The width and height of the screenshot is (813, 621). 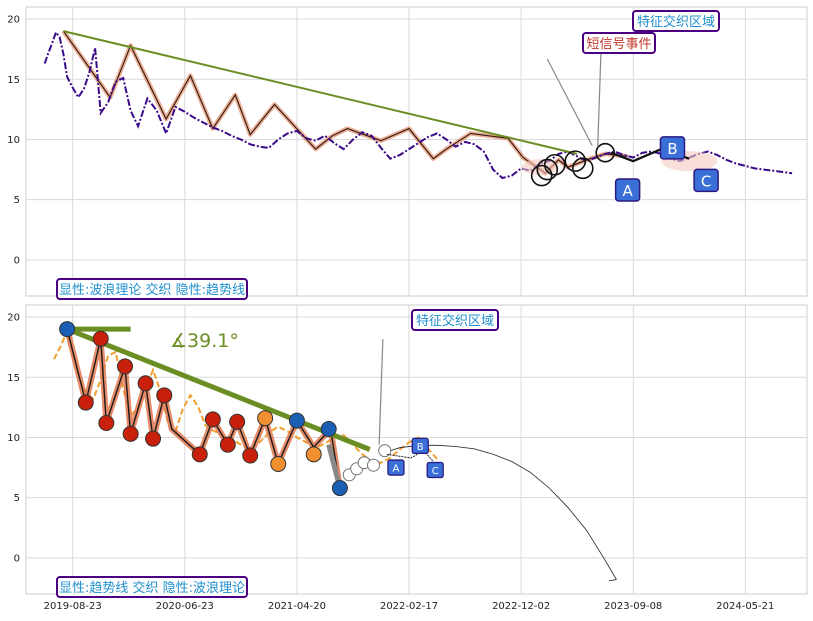 I want to click on legend-label: 显性:趋势线 交织 隐性:波浪理论, so click(x=152, y=588).